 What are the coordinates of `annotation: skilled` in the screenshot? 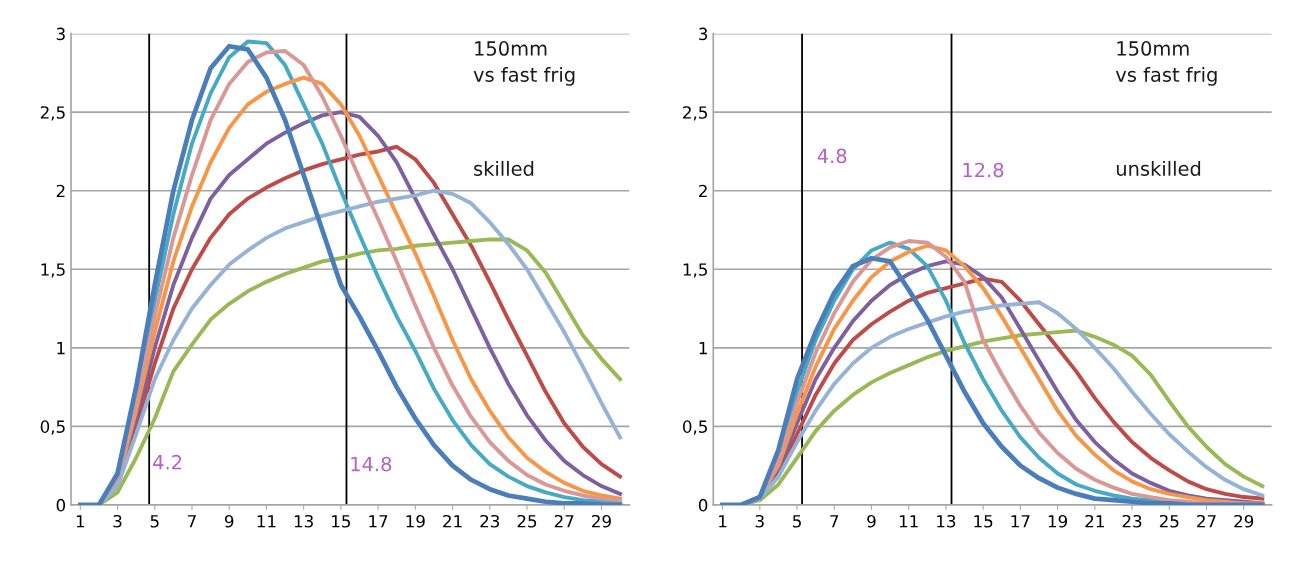 It's located at (504, 168).